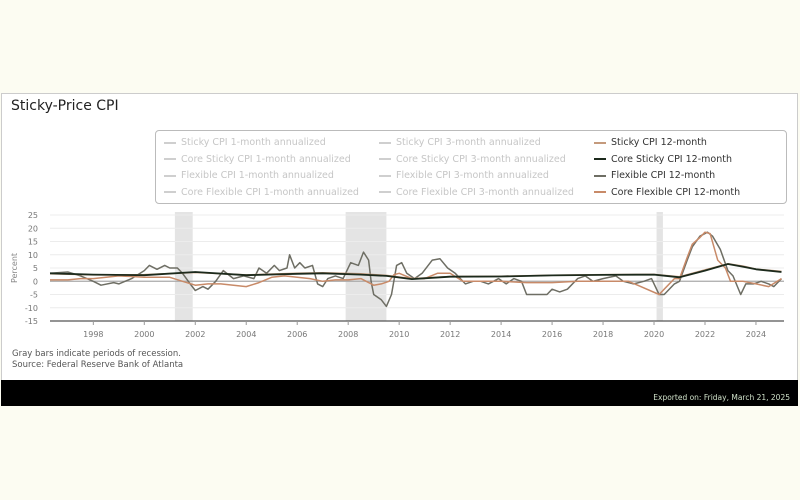 The image size is (800, 500). Describe the element at coordinates (65, 106) in the screenshot. I see `chart-title: Sticky-Price CPI` at that location.